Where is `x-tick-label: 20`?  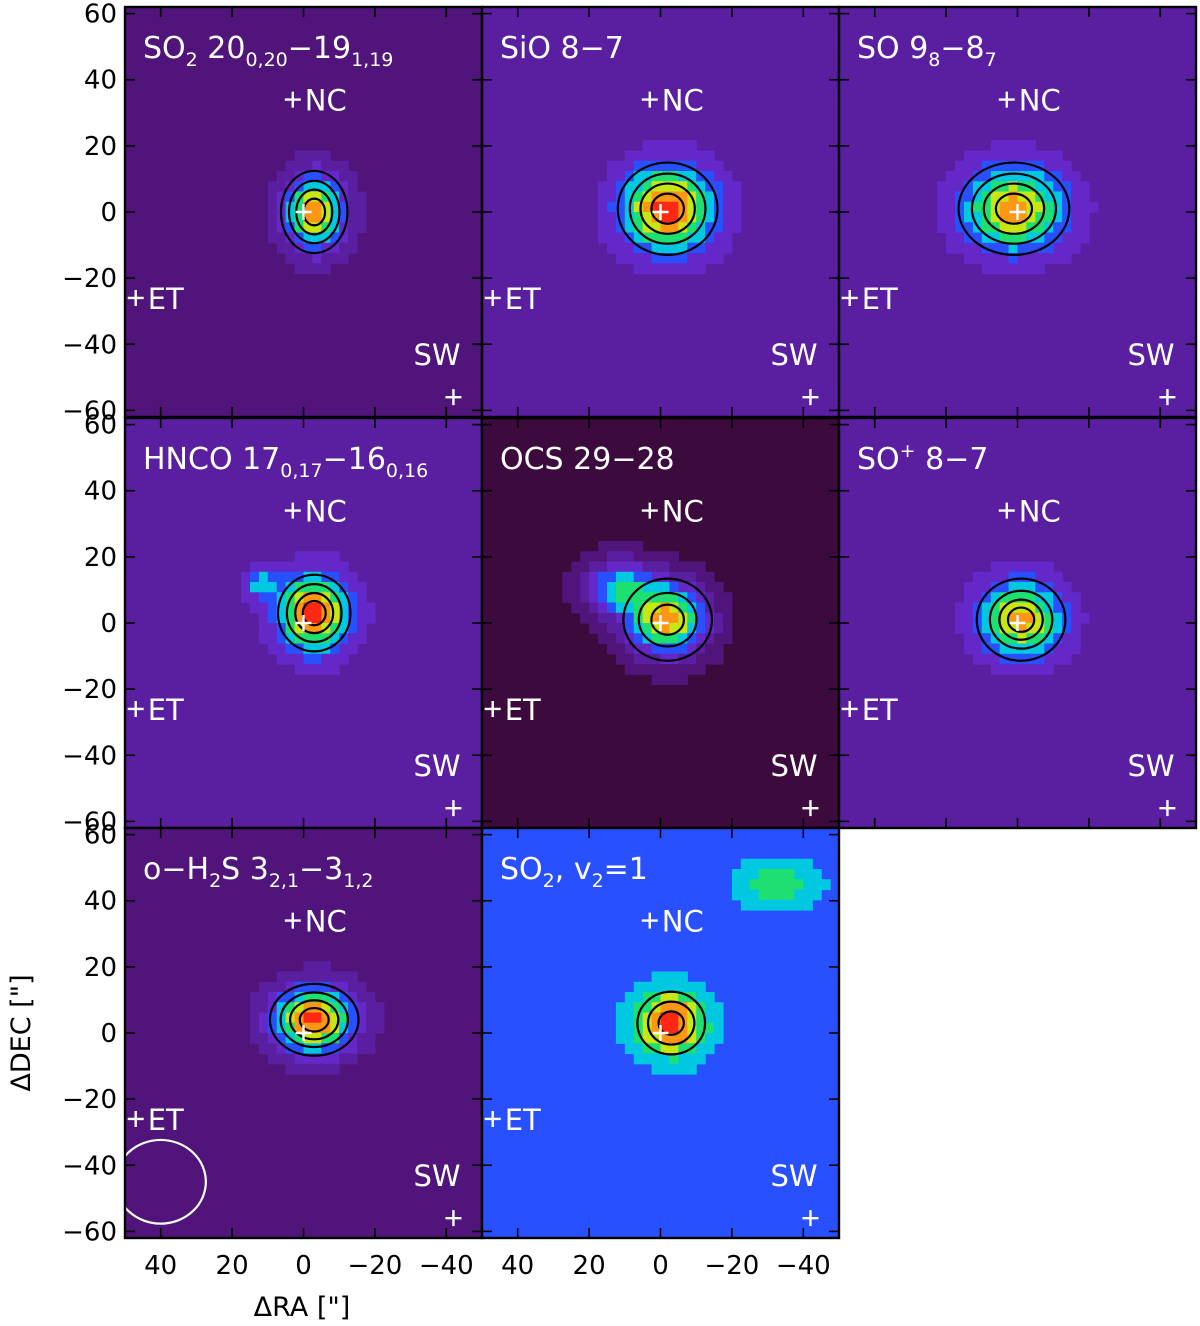
x-tick-label: 20 is located at coordinates (589, 1266).